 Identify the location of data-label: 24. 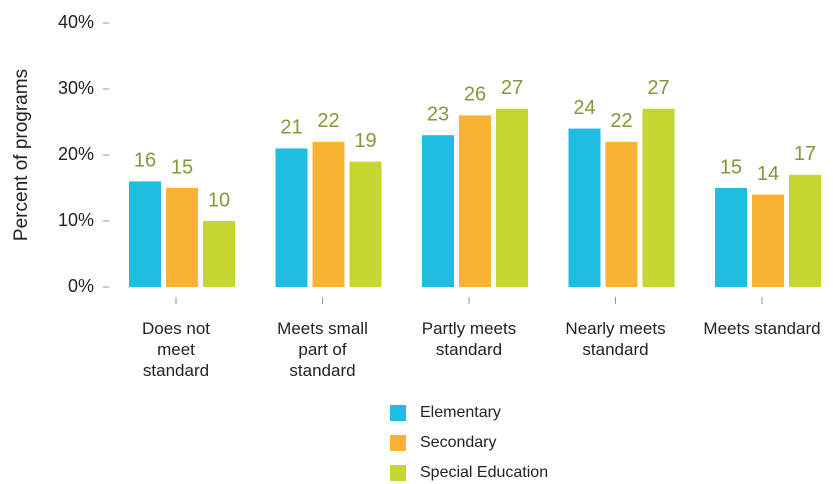
(584, 108).